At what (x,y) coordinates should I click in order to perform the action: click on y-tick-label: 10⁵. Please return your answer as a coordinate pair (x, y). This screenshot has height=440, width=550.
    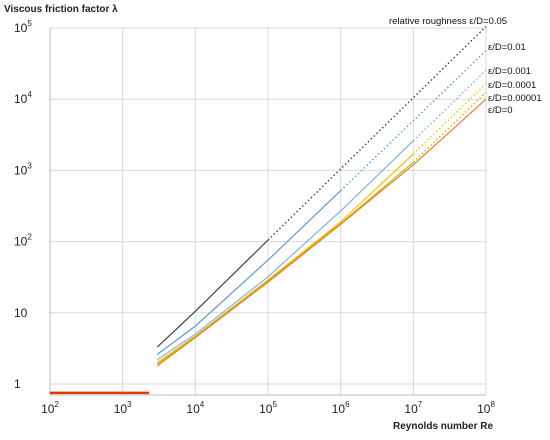
    Looking at the image, I should click on (23, 27).